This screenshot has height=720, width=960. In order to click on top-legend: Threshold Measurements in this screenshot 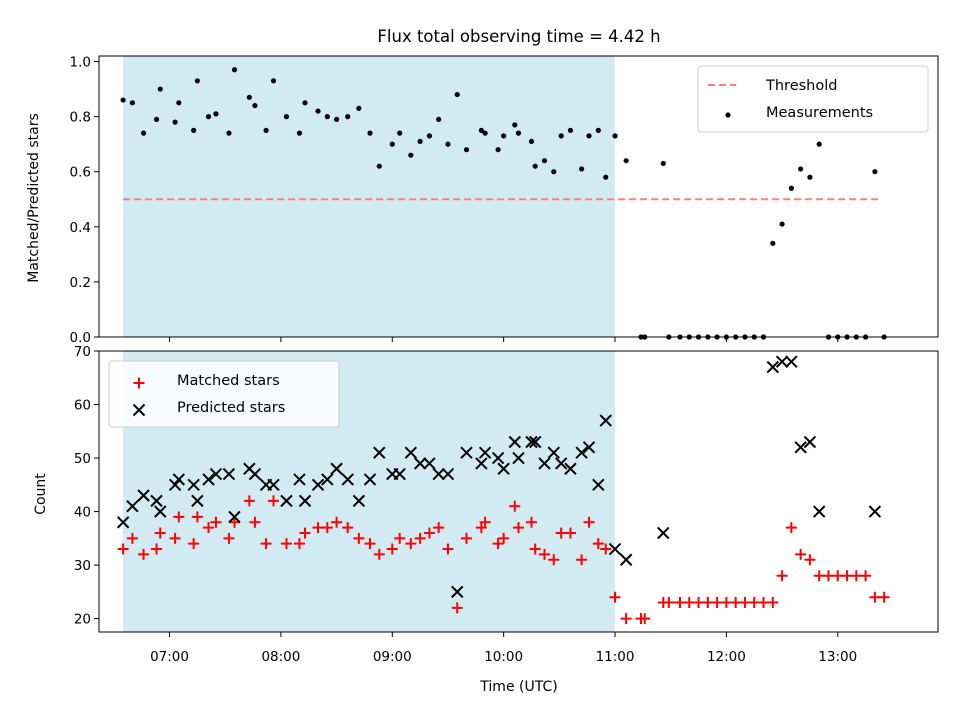, I will do `click(813, 99)`.